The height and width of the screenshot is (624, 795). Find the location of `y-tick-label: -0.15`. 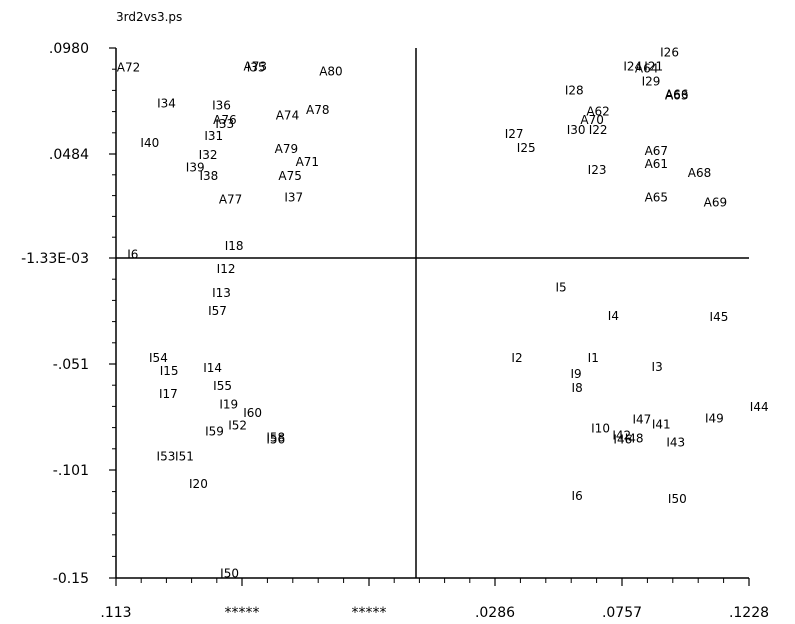

y-tick-label: -0.15 is located at coordinates (71, 579).